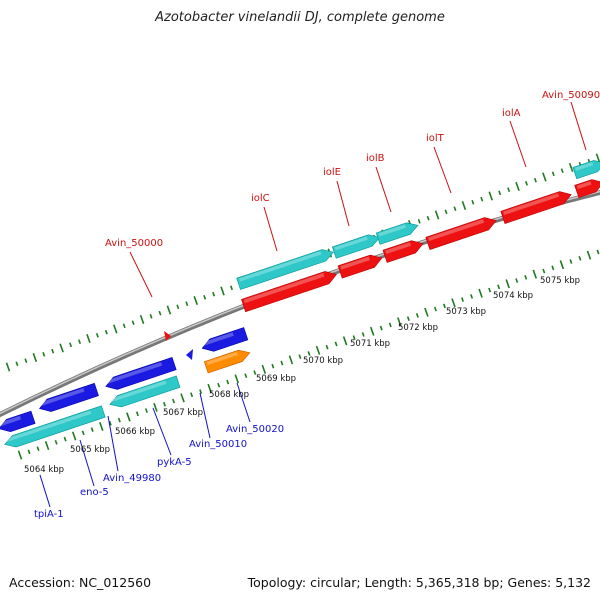 The height and width of the screenshot is (600, 600). Describe the element at coordinates (276, 379) in the screenshot. I see `scale-label: 5069 kbp` at that location.